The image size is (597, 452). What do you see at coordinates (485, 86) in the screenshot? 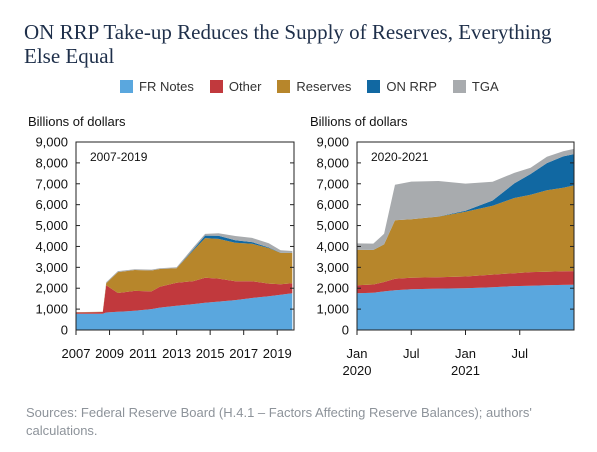
I see `legend-label-tga: TGA` at bounding box center [485, 86].